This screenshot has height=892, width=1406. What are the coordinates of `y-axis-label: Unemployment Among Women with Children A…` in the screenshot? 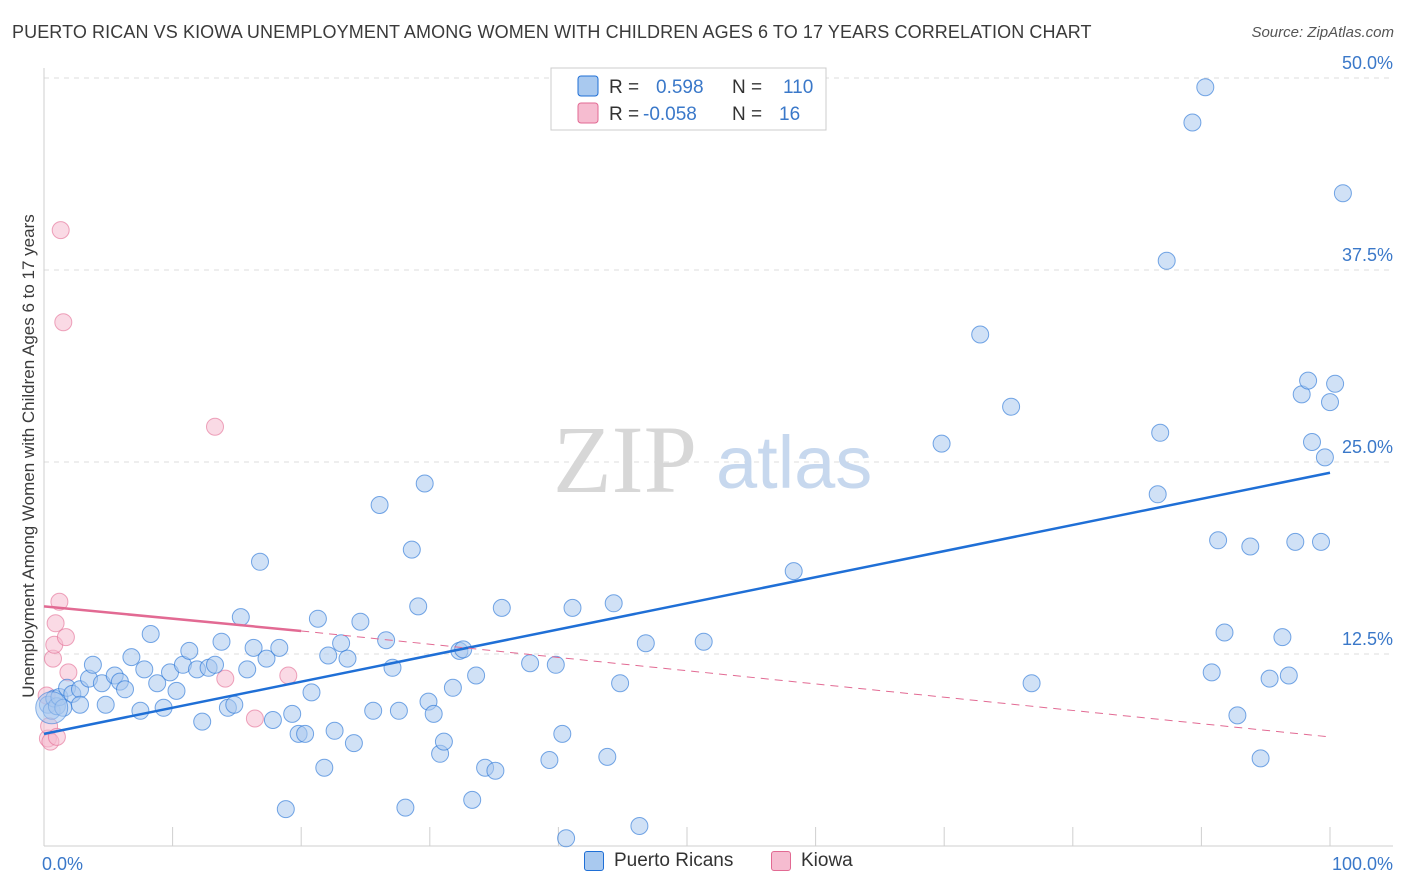 It's located at (28, 456).